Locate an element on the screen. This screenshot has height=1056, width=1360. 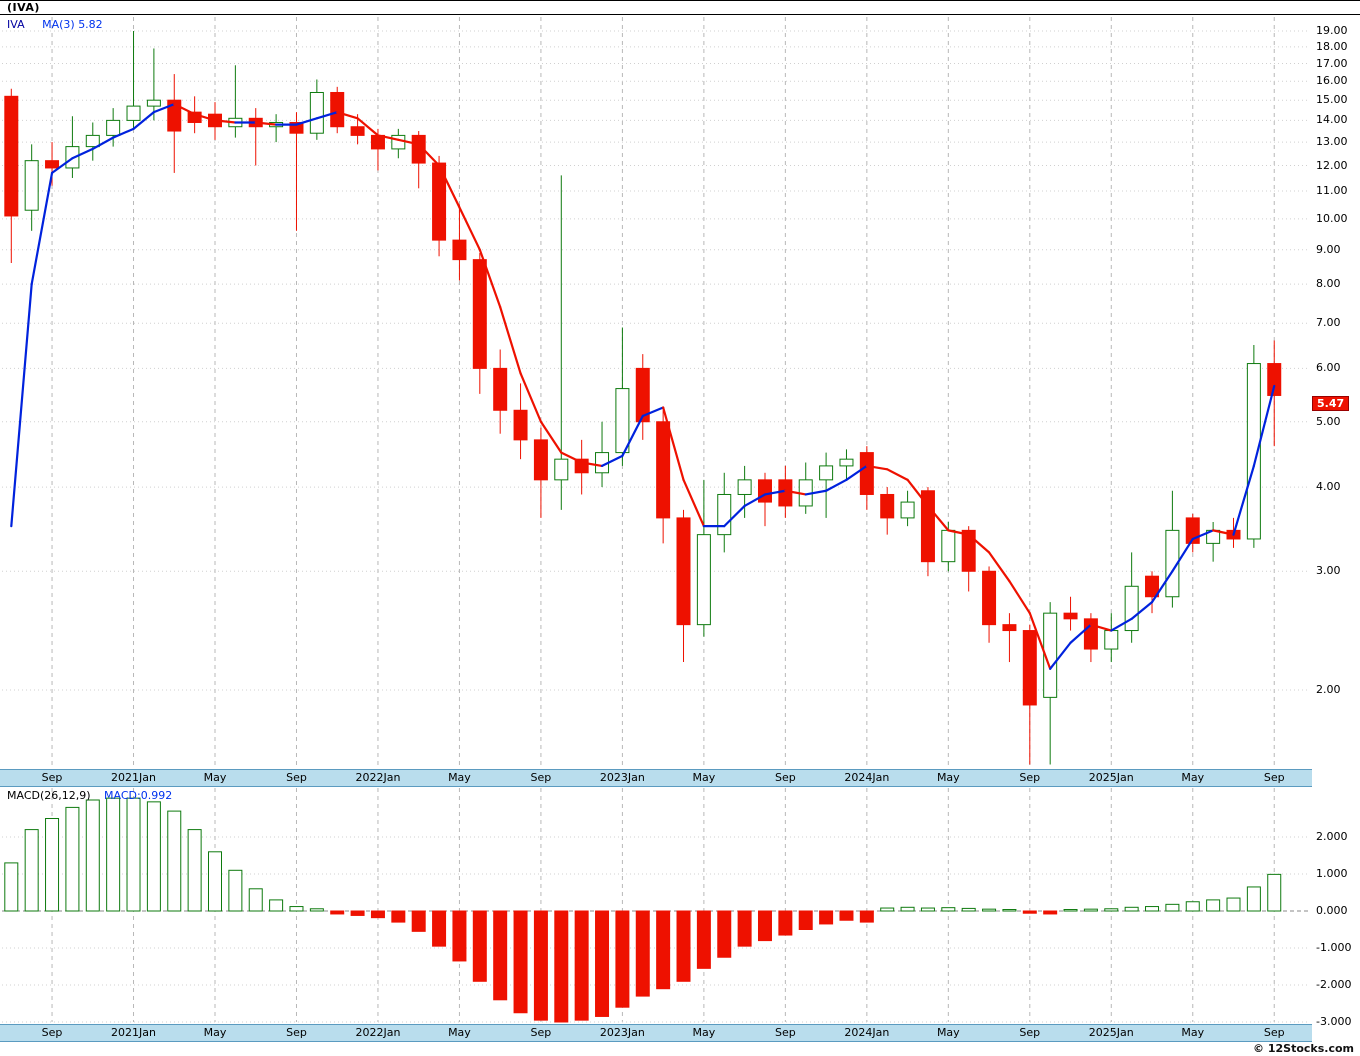
price-tick-label: 19.00 is located at coordinates (1332, 30).